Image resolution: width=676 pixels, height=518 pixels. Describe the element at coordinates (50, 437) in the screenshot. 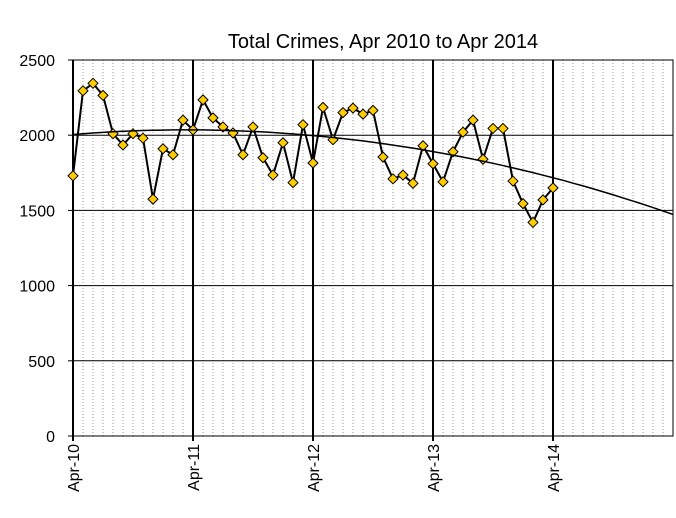

I see `y-tick-label: 0` at that location.